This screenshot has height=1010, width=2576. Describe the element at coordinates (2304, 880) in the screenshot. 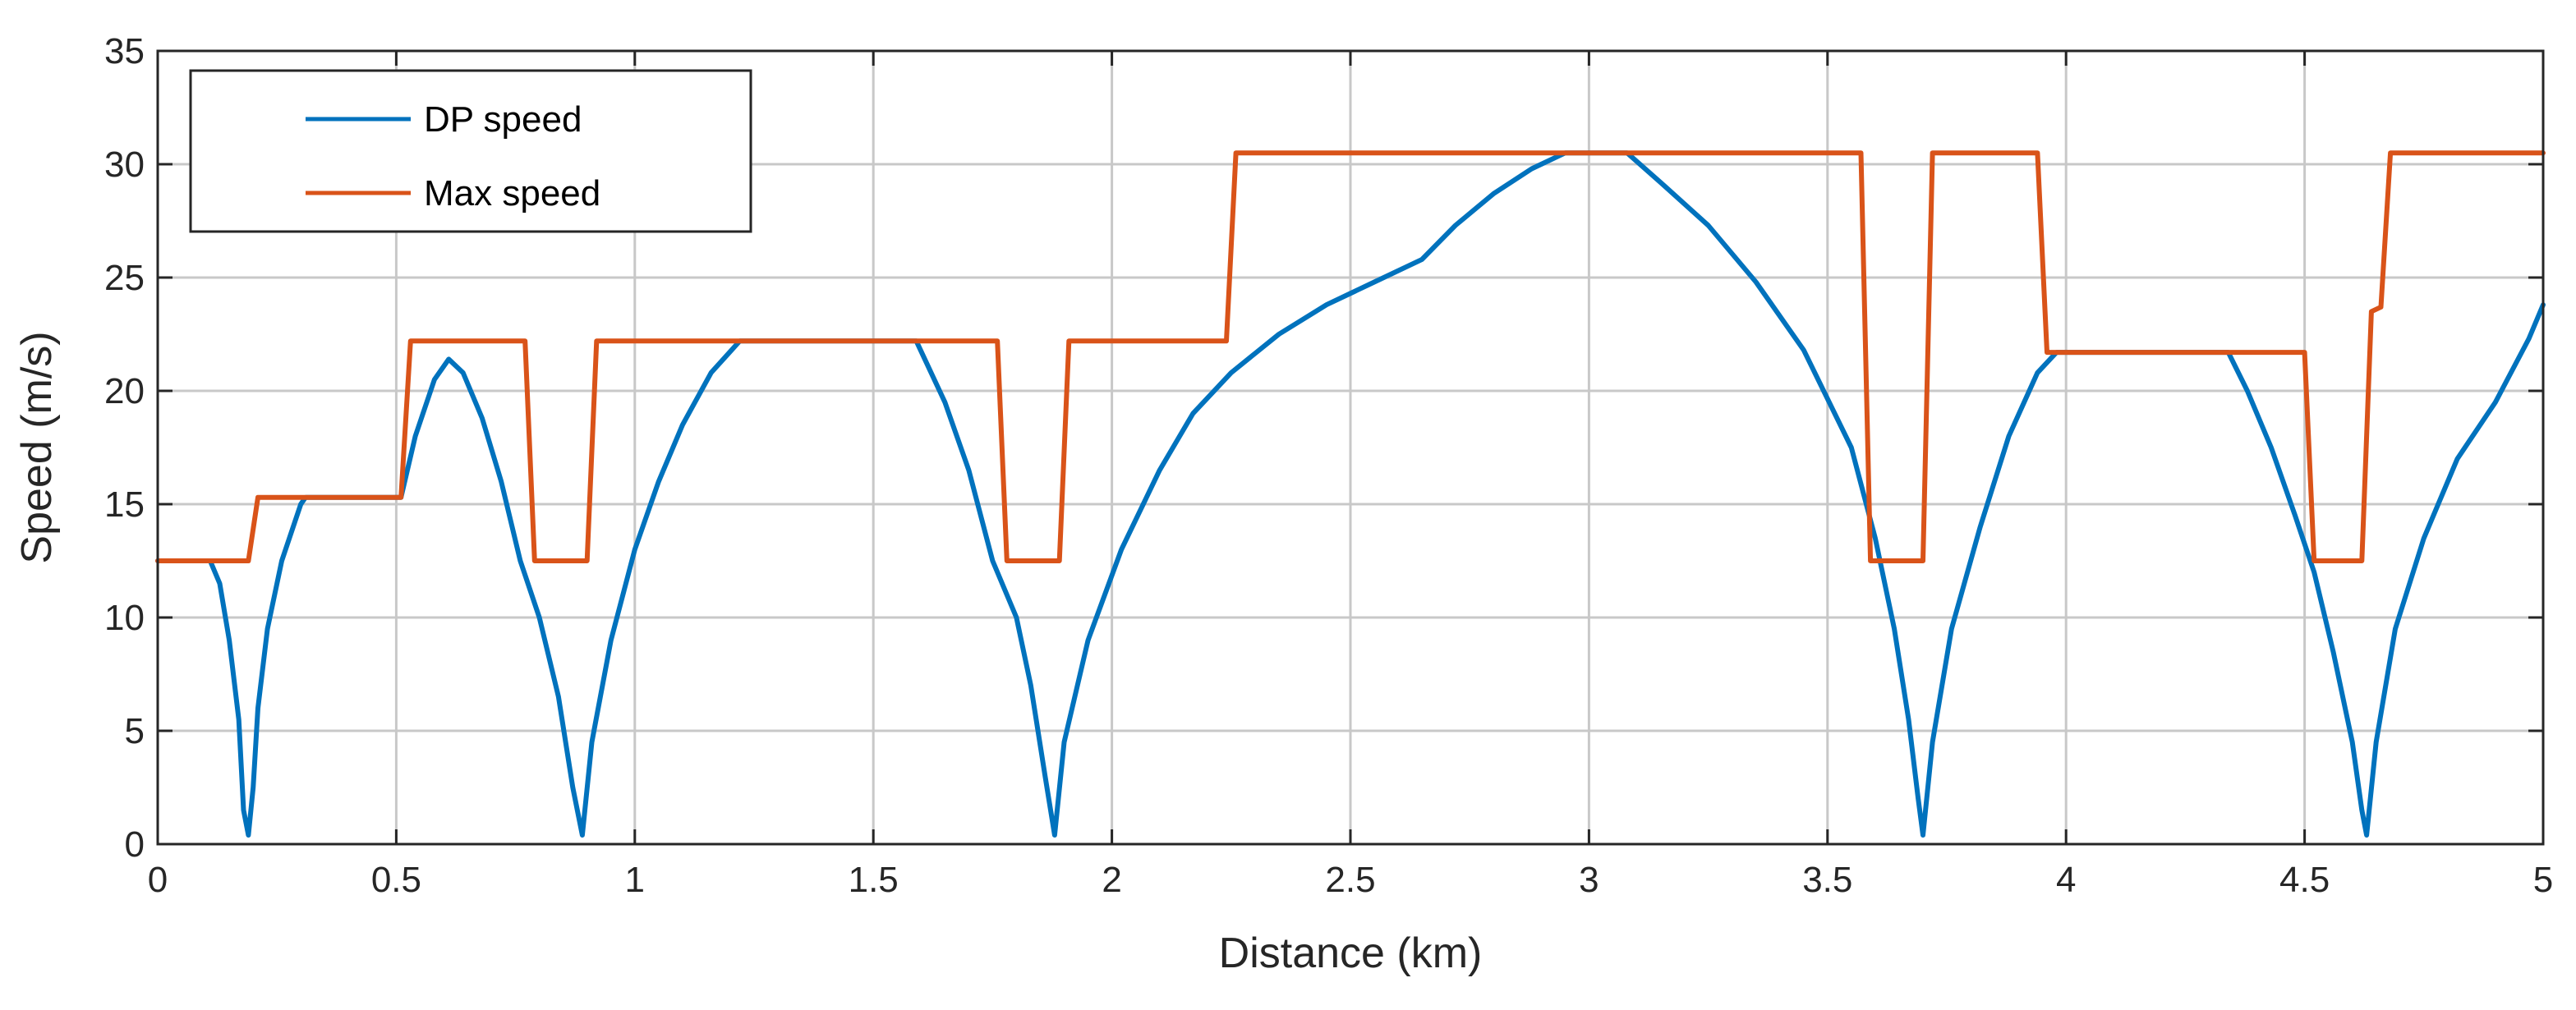

I see `x-tick-label: 4.5` at that location.